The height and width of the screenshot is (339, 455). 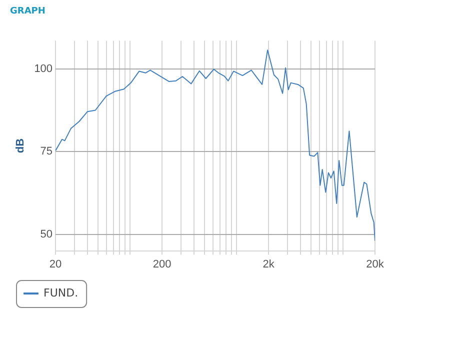 What do you see at coordinates (375, 264) in the screenshot?
I see `x-tick-label: 20k` at bounding box center [375, 264].